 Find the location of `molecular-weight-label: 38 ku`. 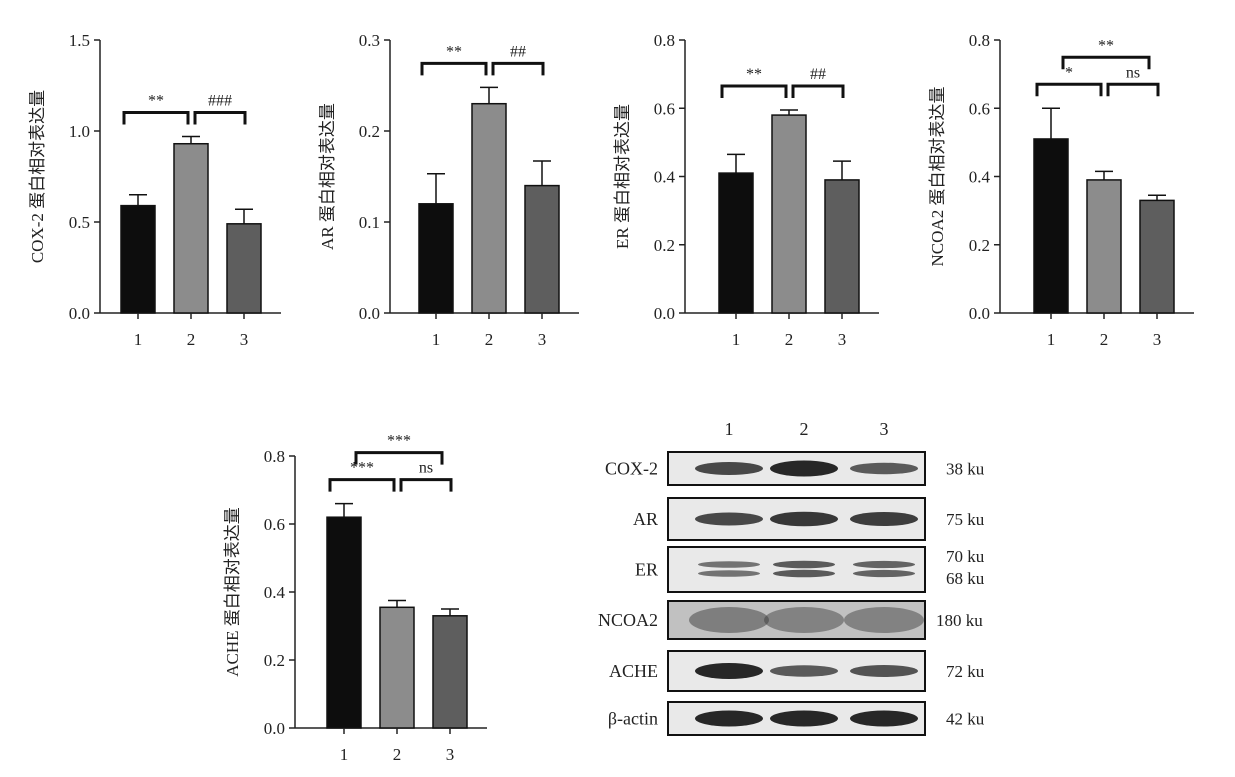

molecular-weight-label: 38 ku is located at coordinates (965, 469).